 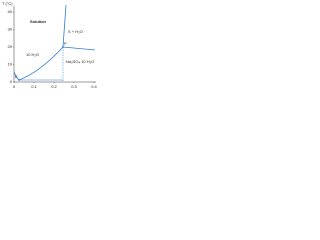 I want to click on y-axis-title: T (°C), so click(x=7, y=3).